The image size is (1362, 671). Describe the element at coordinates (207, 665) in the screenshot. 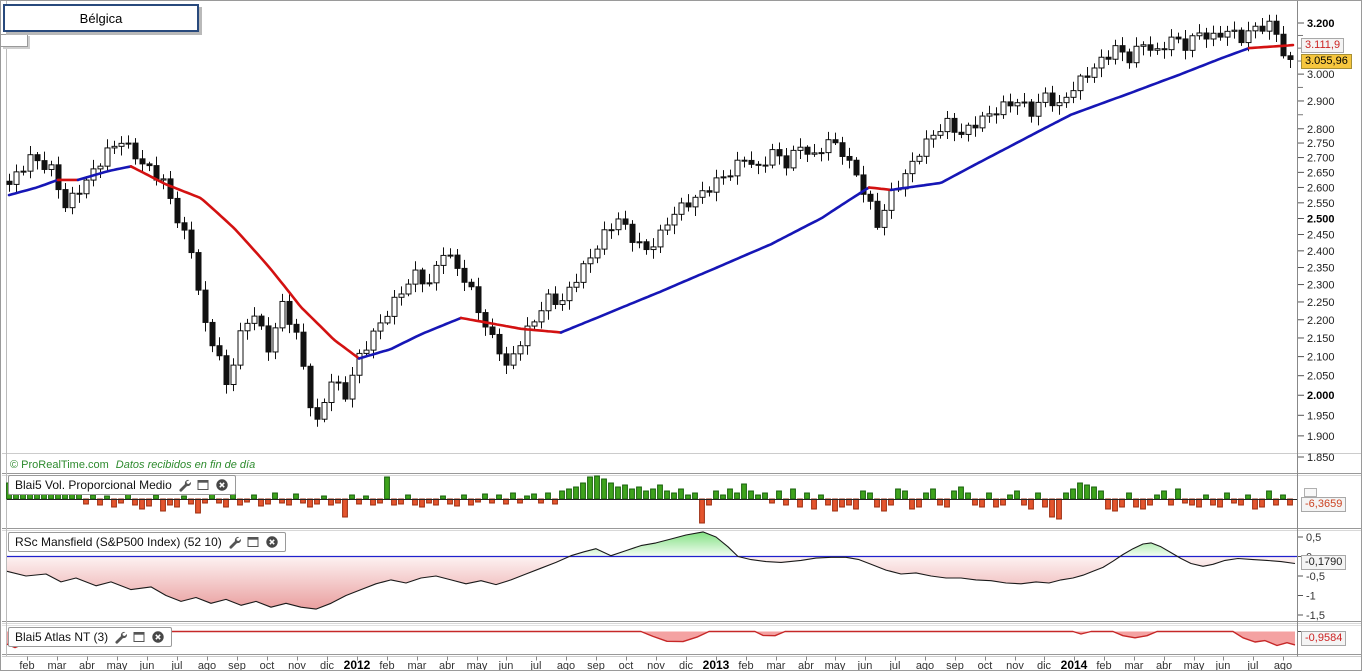

I see `time-tick-label: ago` at that location.